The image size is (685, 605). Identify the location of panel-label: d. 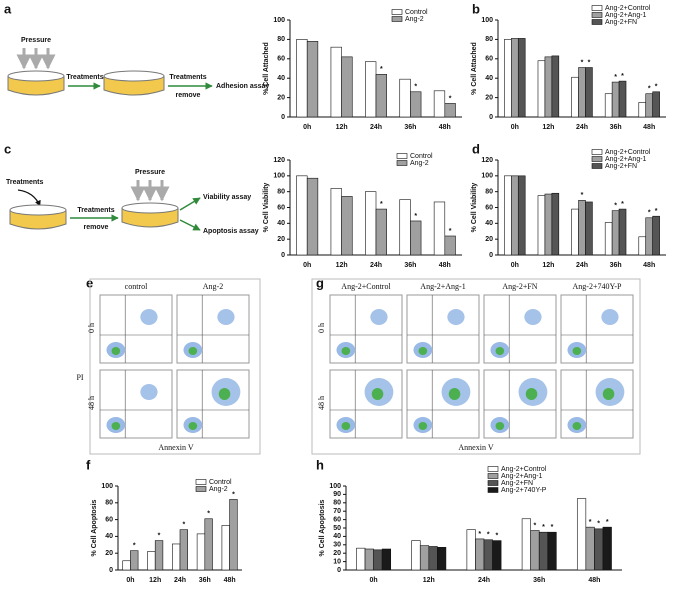
(476, 148).